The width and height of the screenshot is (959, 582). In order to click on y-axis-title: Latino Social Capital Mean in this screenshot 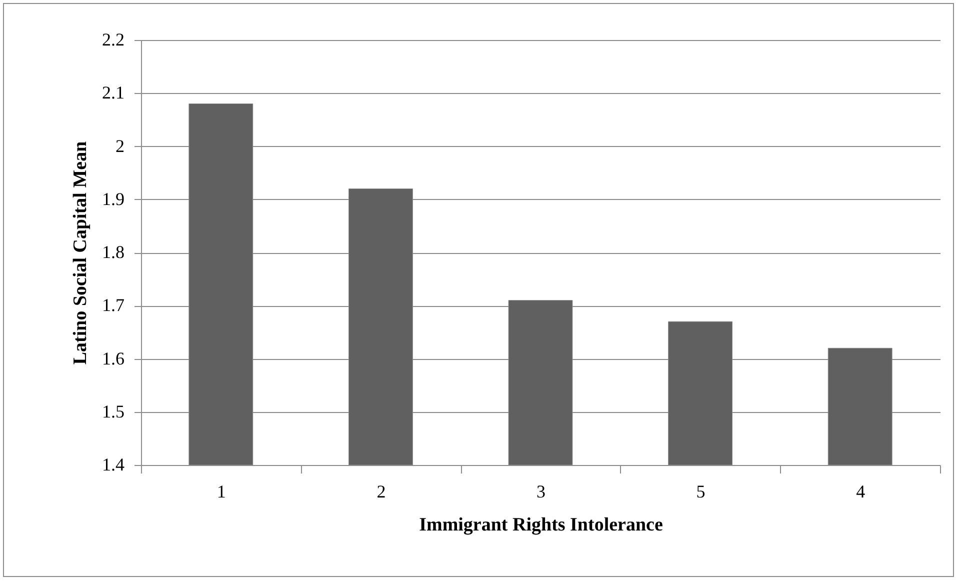, I will do `click(80, 252)`.